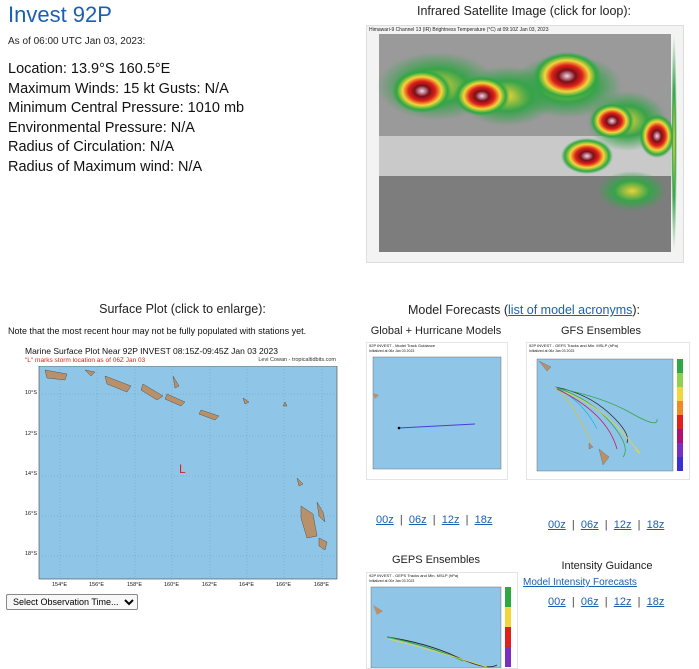  Describe the element at coordinates (589, 602) in the screenshot. I see `intensity-run-06z-link: 06z` at that location.